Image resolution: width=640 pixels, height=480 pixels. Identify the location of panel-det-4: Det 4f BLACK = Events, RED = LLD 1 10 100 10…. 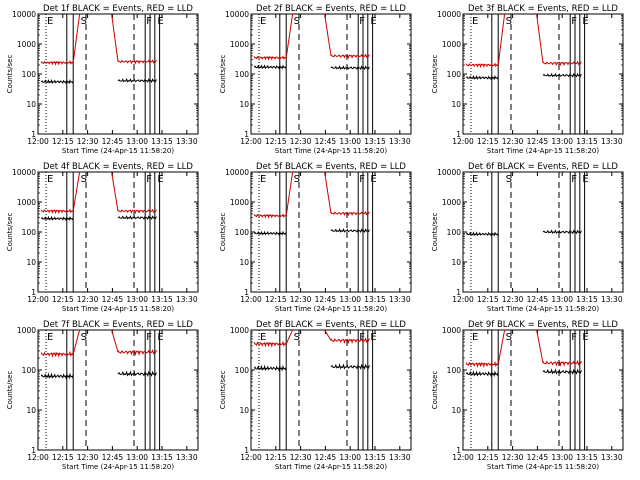
(102, 237).